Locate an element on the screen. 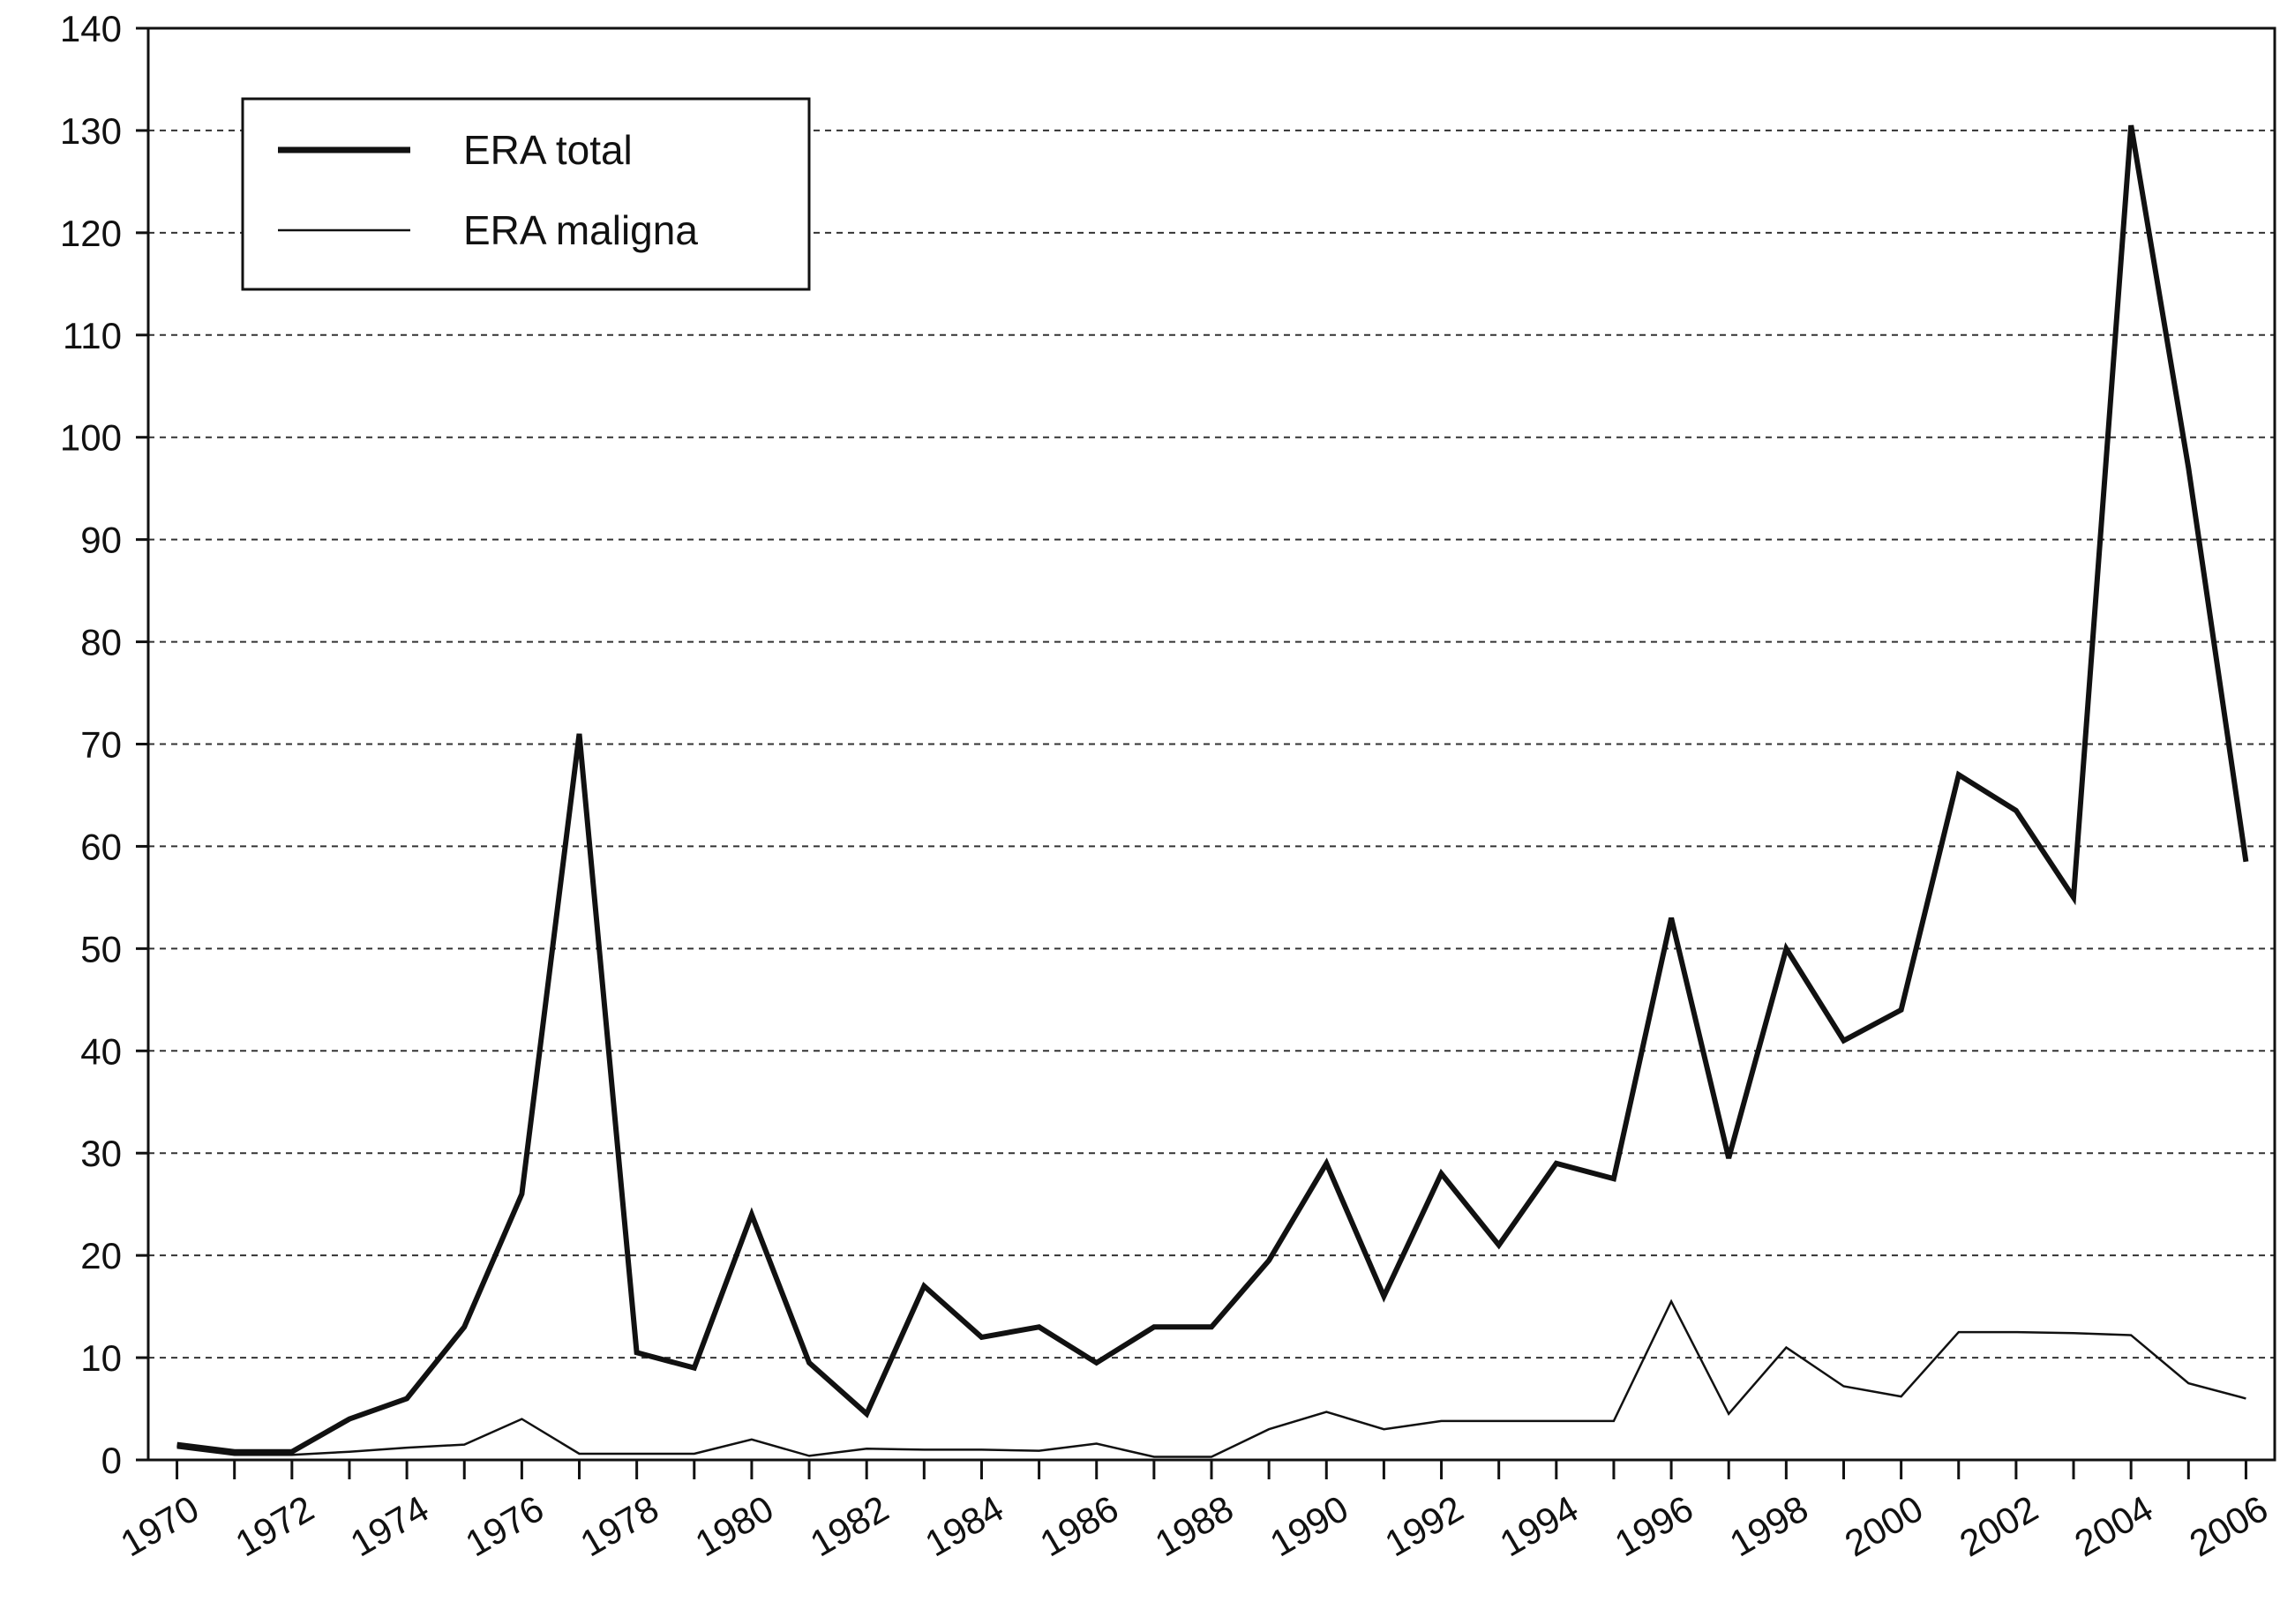  x-tick-label: 1976 is located at coordinates (504, 1525).